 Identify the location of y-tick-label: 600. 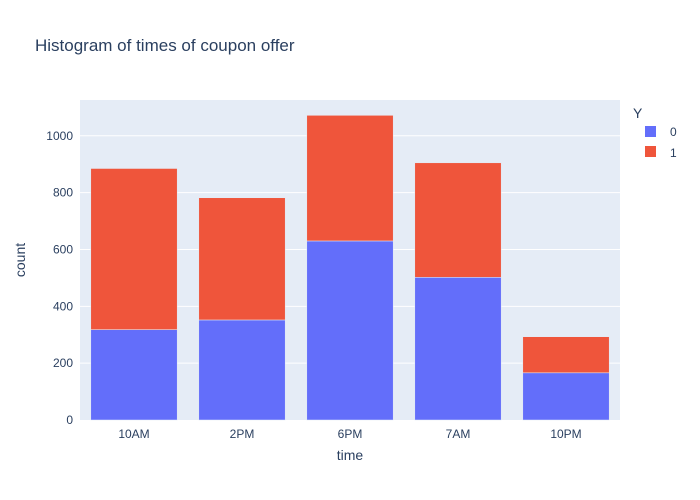
(63, 249).